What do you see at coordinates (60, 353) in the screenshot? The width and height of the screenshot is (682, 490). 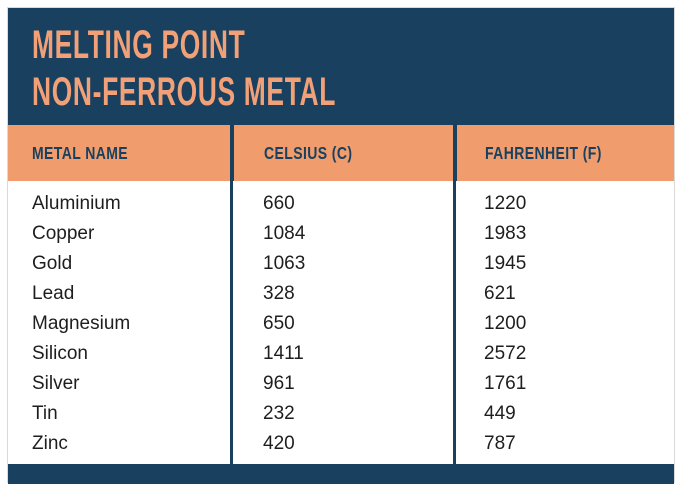 I see `table-cell-metal: Silicon` at bounding box center [60, 353].